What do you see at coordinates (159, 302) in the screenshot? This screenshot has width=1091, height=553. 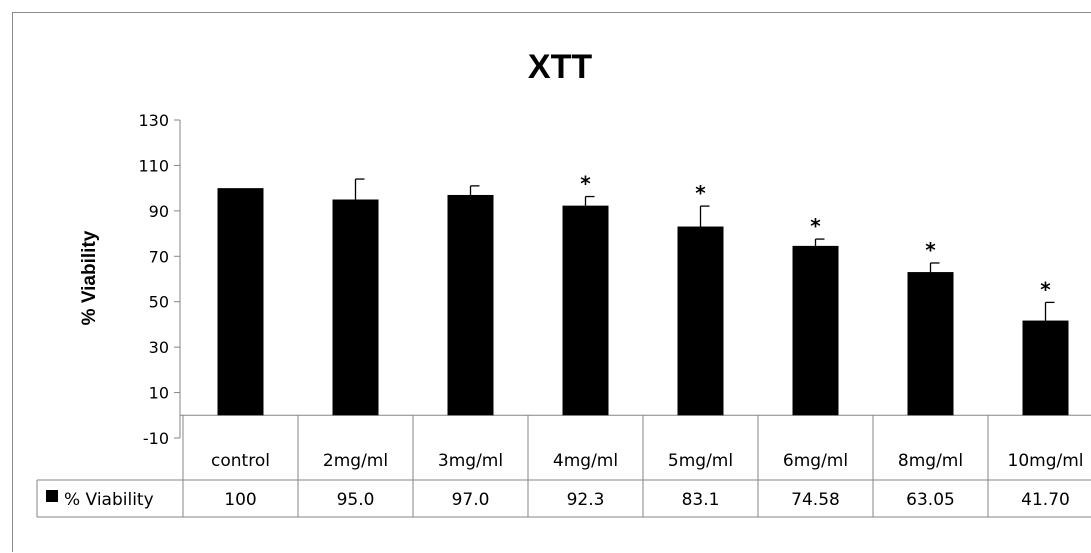 I see `y-tick-label: 50` at bounding box center [159, 302].